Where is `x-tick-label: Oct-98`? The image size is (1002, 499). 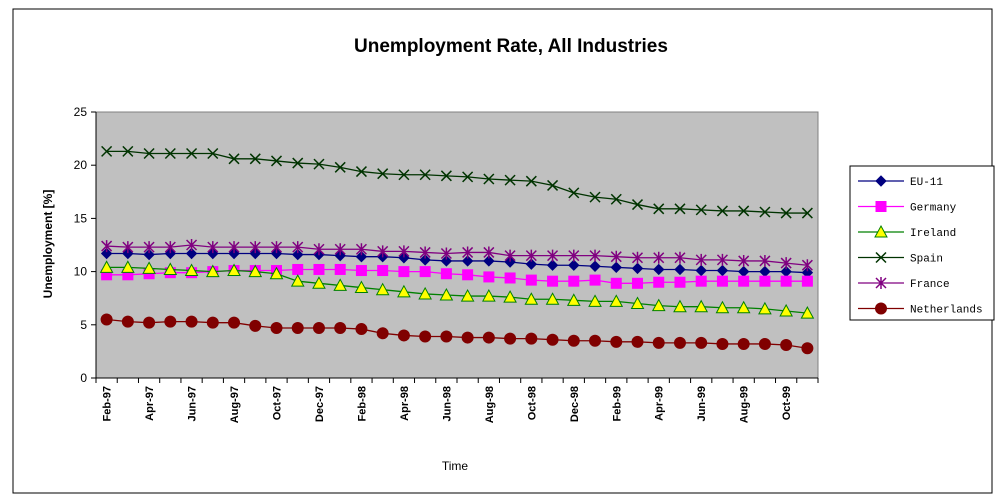 x-tick-label: Oct-98 is located at coordinates (532, 403).